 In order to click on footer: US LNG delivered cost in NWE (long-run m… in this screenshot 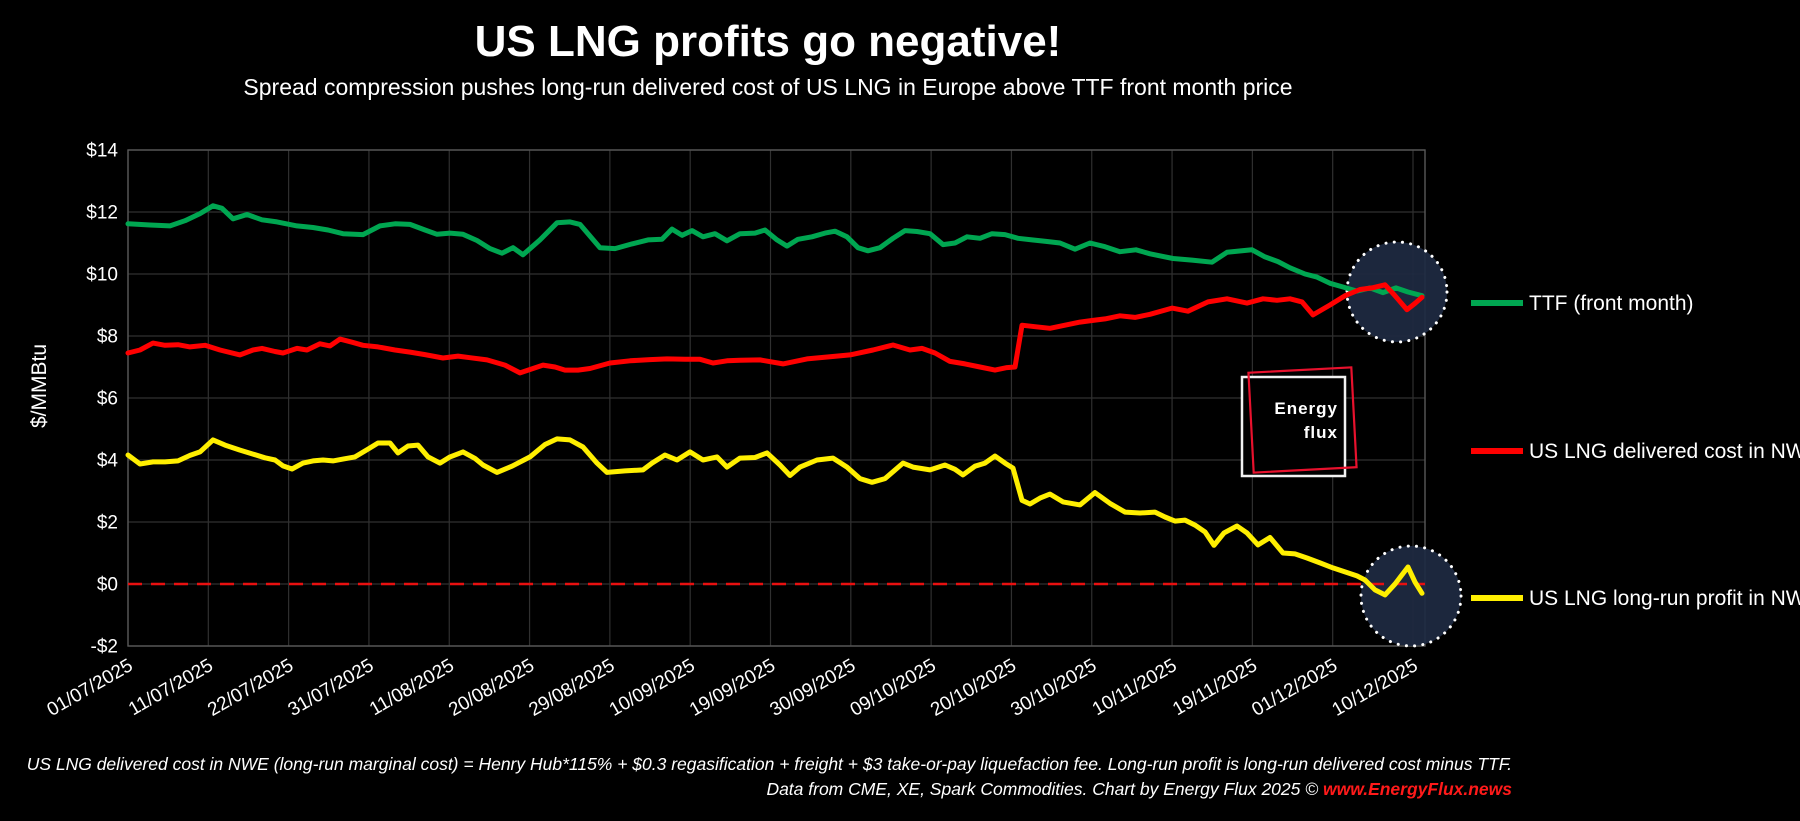, I will do `click(770, 776)`.